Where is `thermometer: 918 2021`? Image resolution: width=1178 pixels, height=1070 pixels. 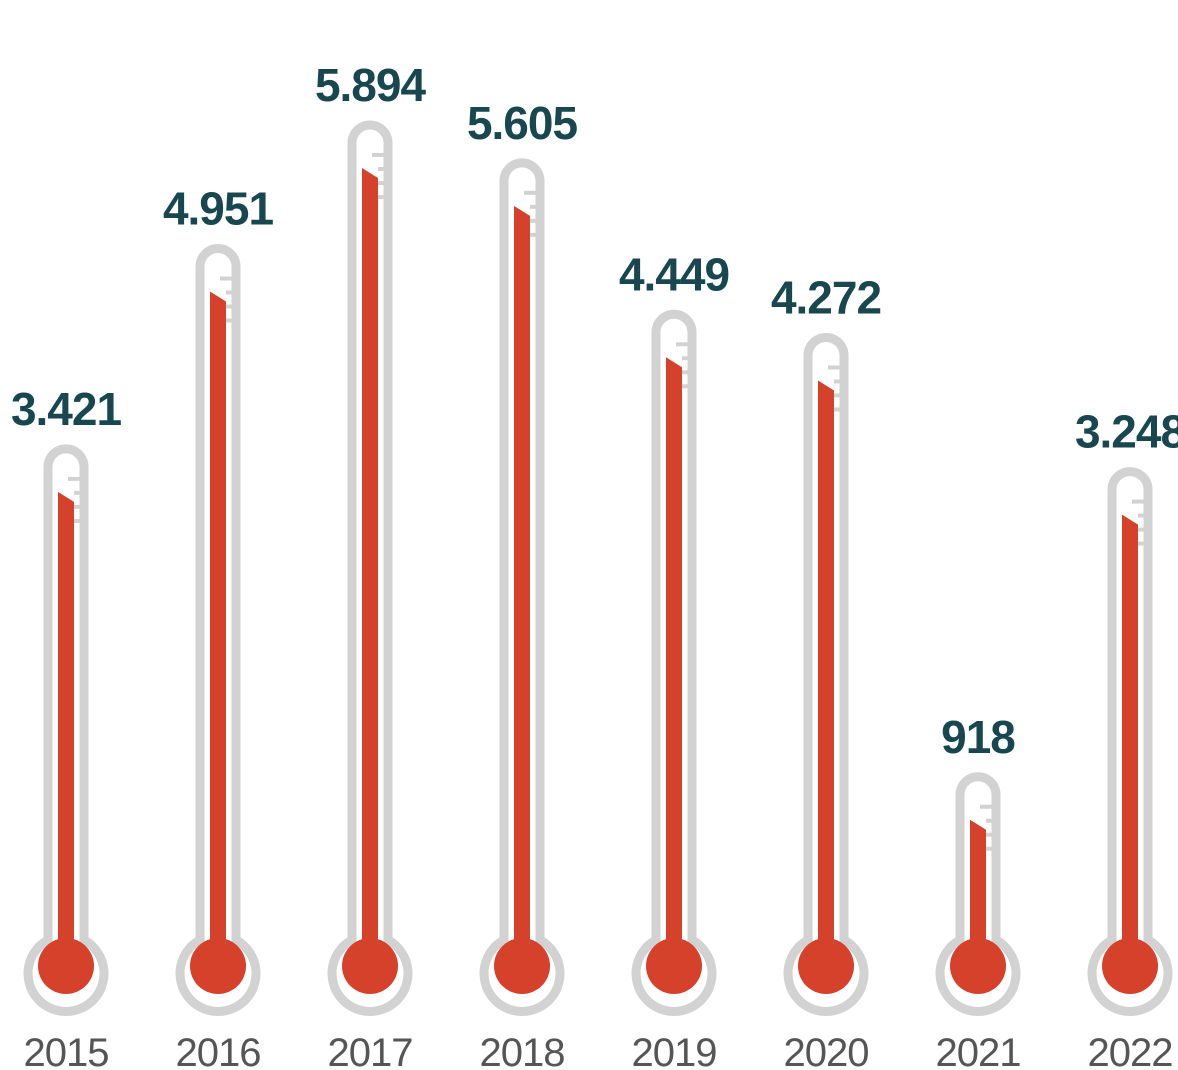 thermometer: 918 2021 is located at coordinates (979, 890).